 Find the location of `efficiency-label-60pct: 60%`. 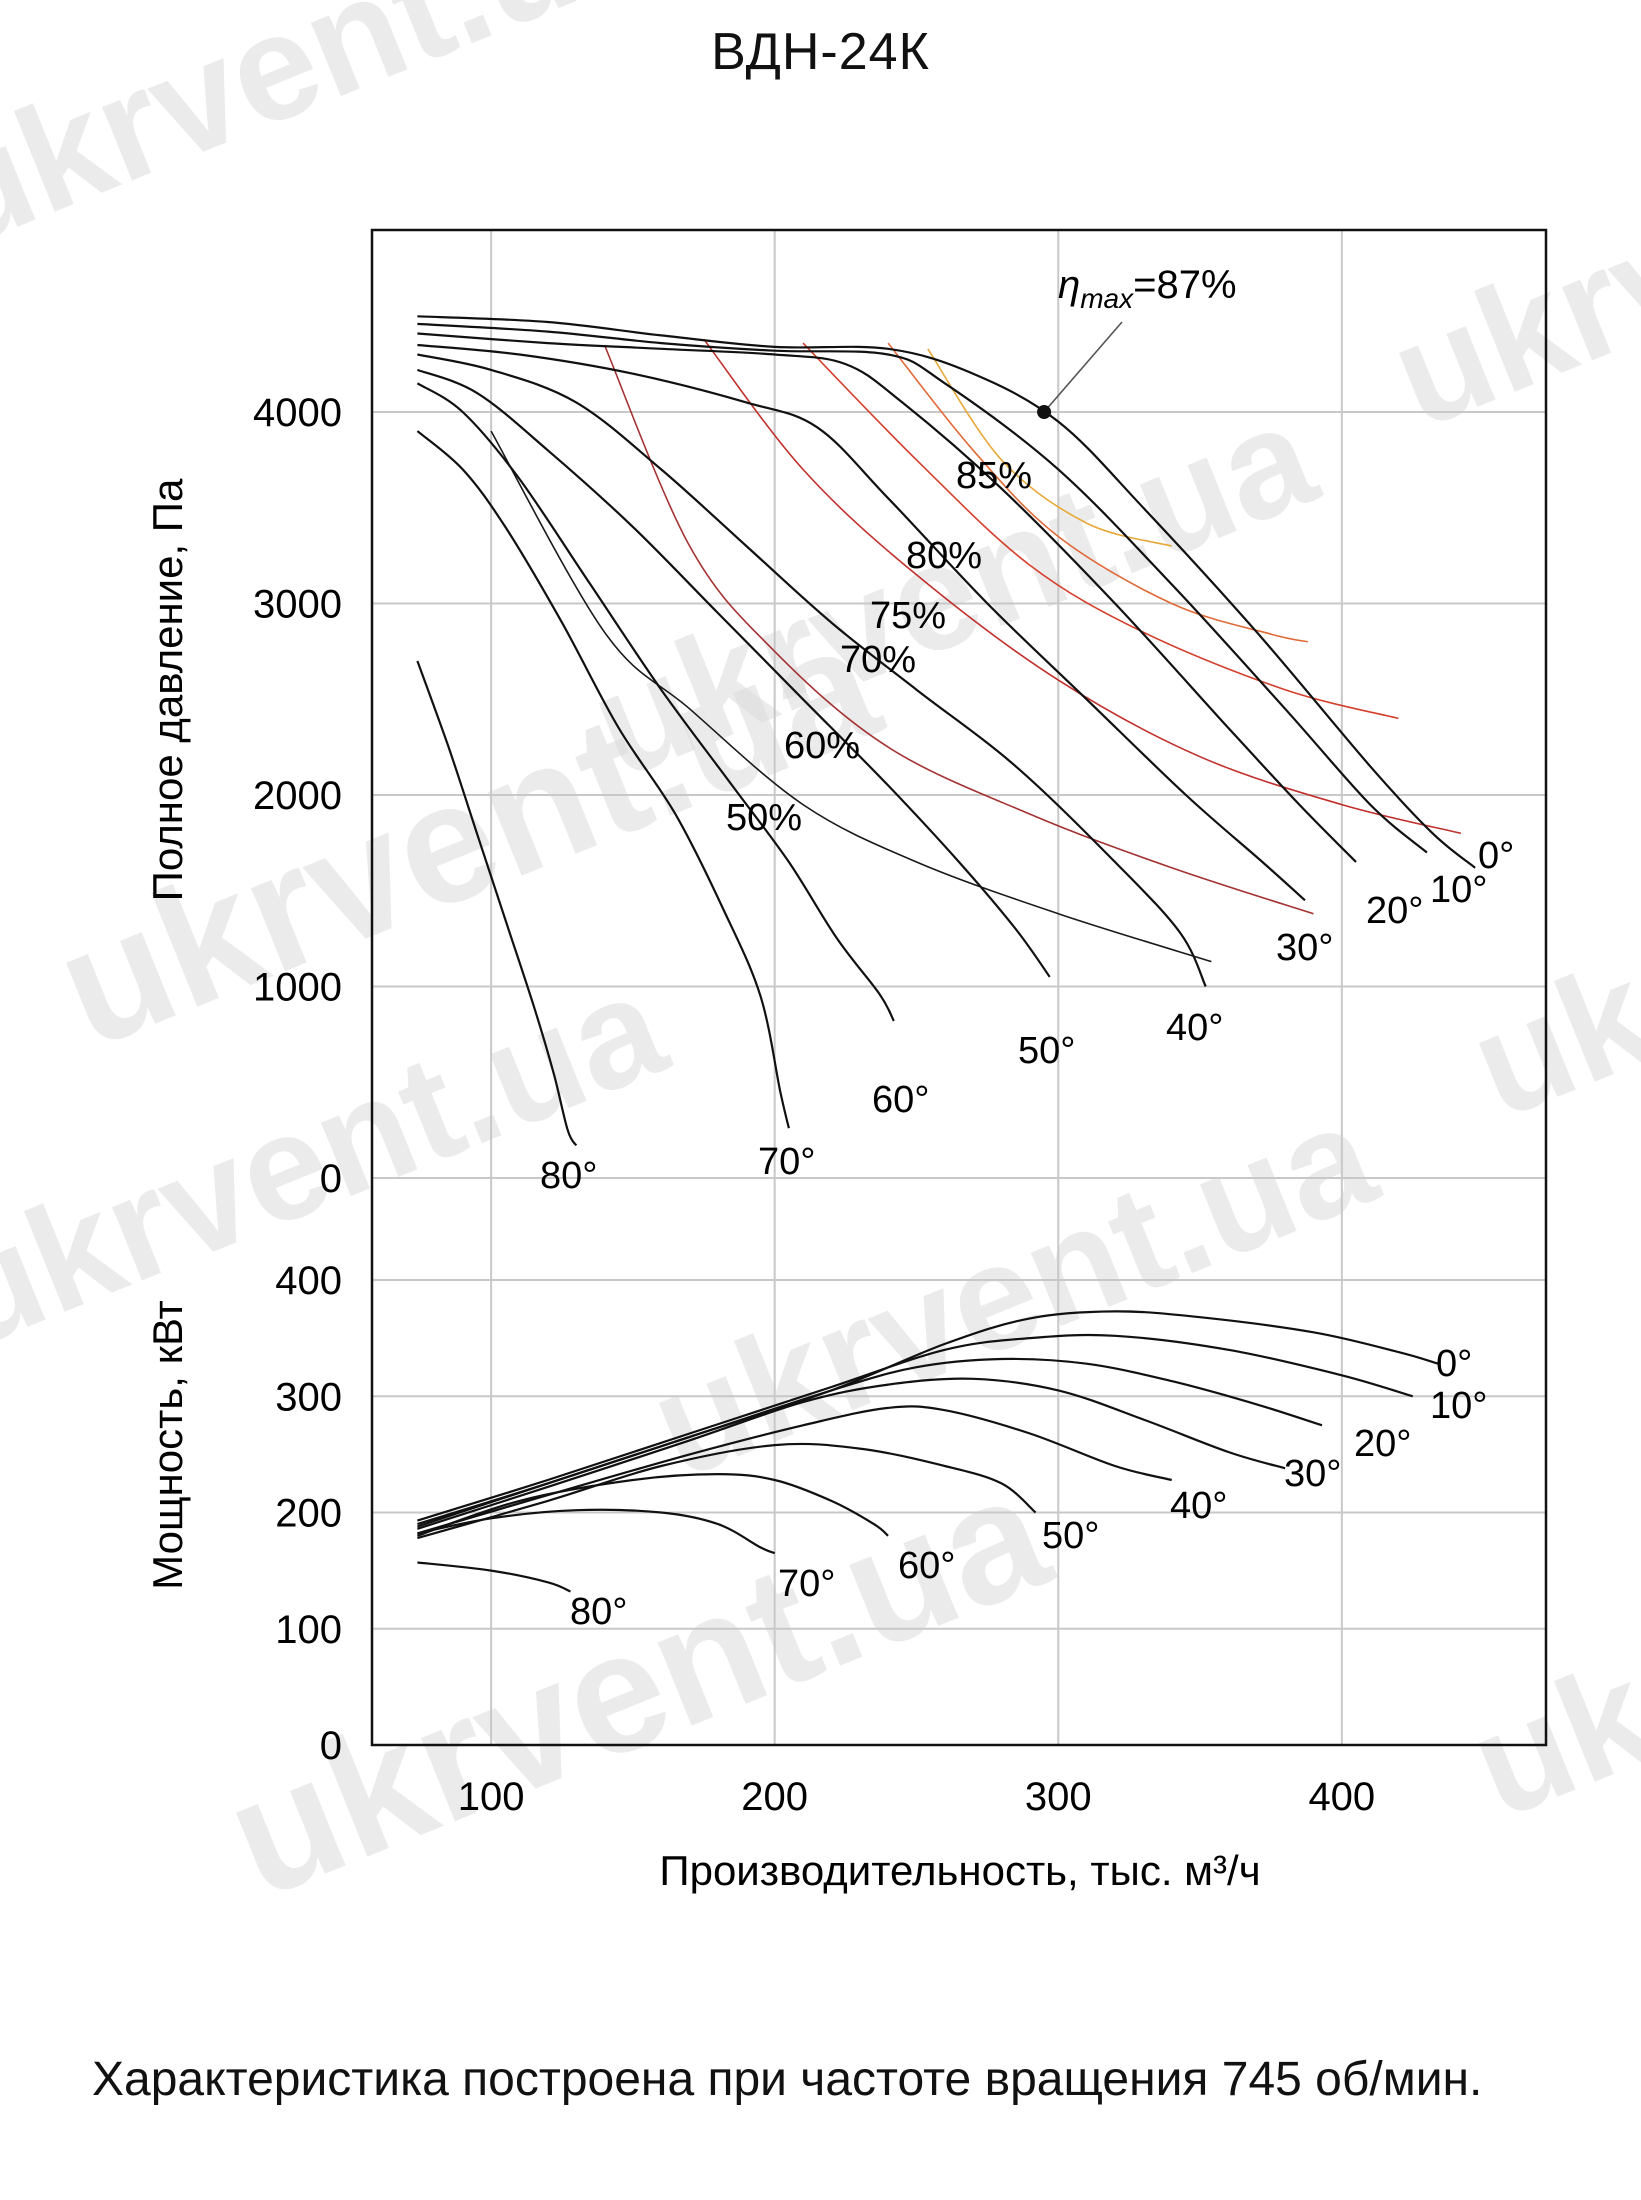

efficiency-label-60pct: 60% is located at coordinates (822, 746).